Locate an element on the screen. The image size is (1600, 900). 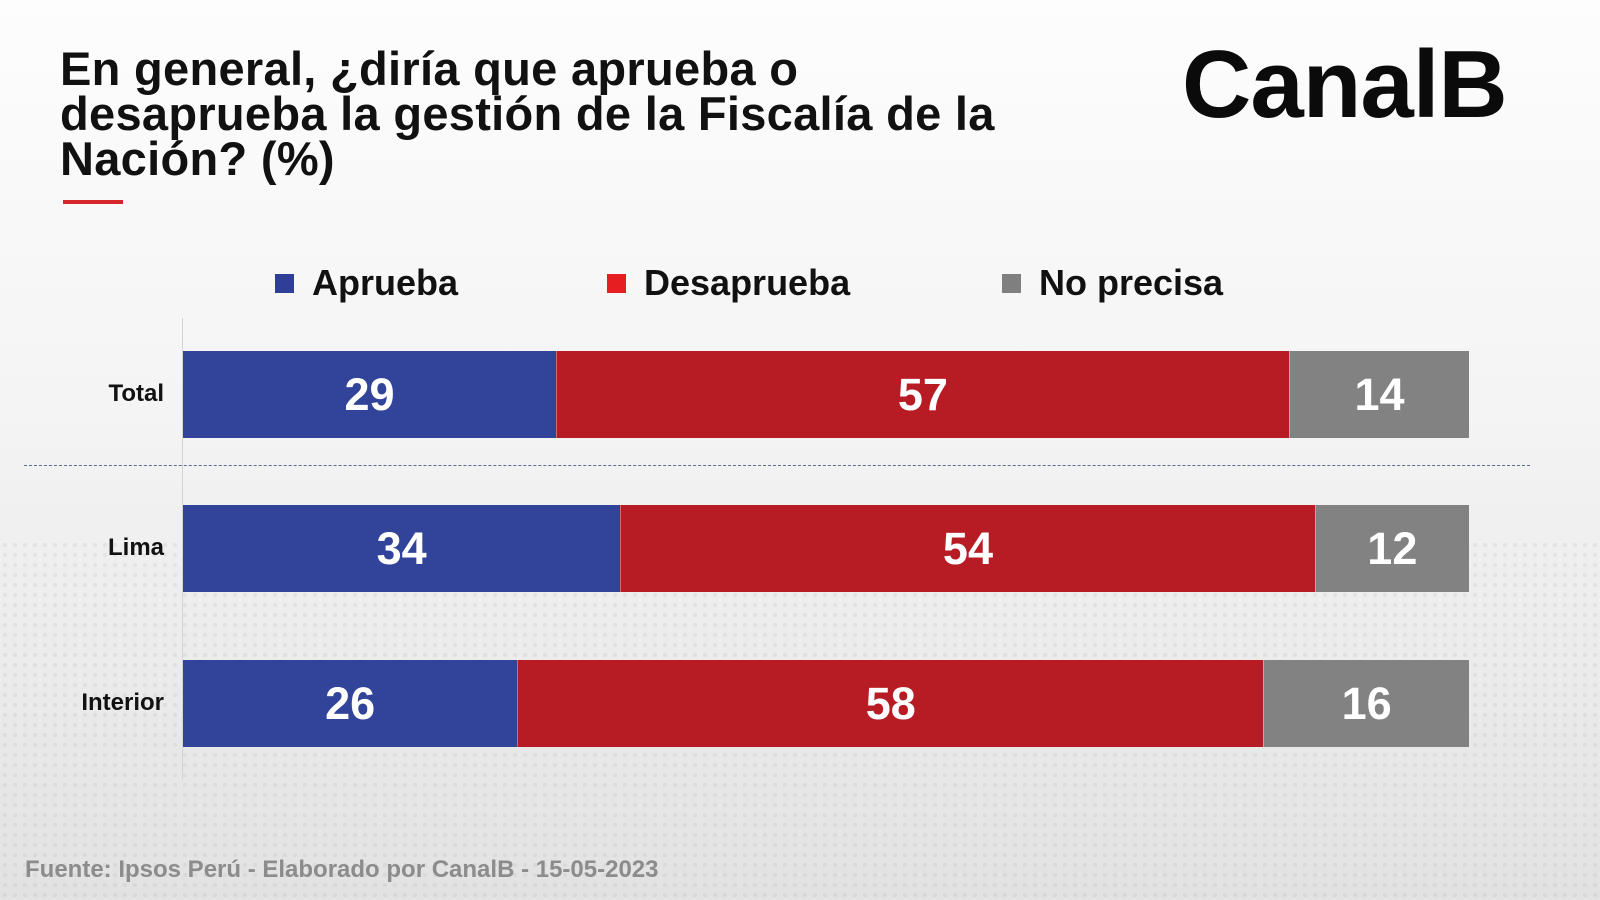
category-label-interior: Interior is located at coordinates (122, 702).